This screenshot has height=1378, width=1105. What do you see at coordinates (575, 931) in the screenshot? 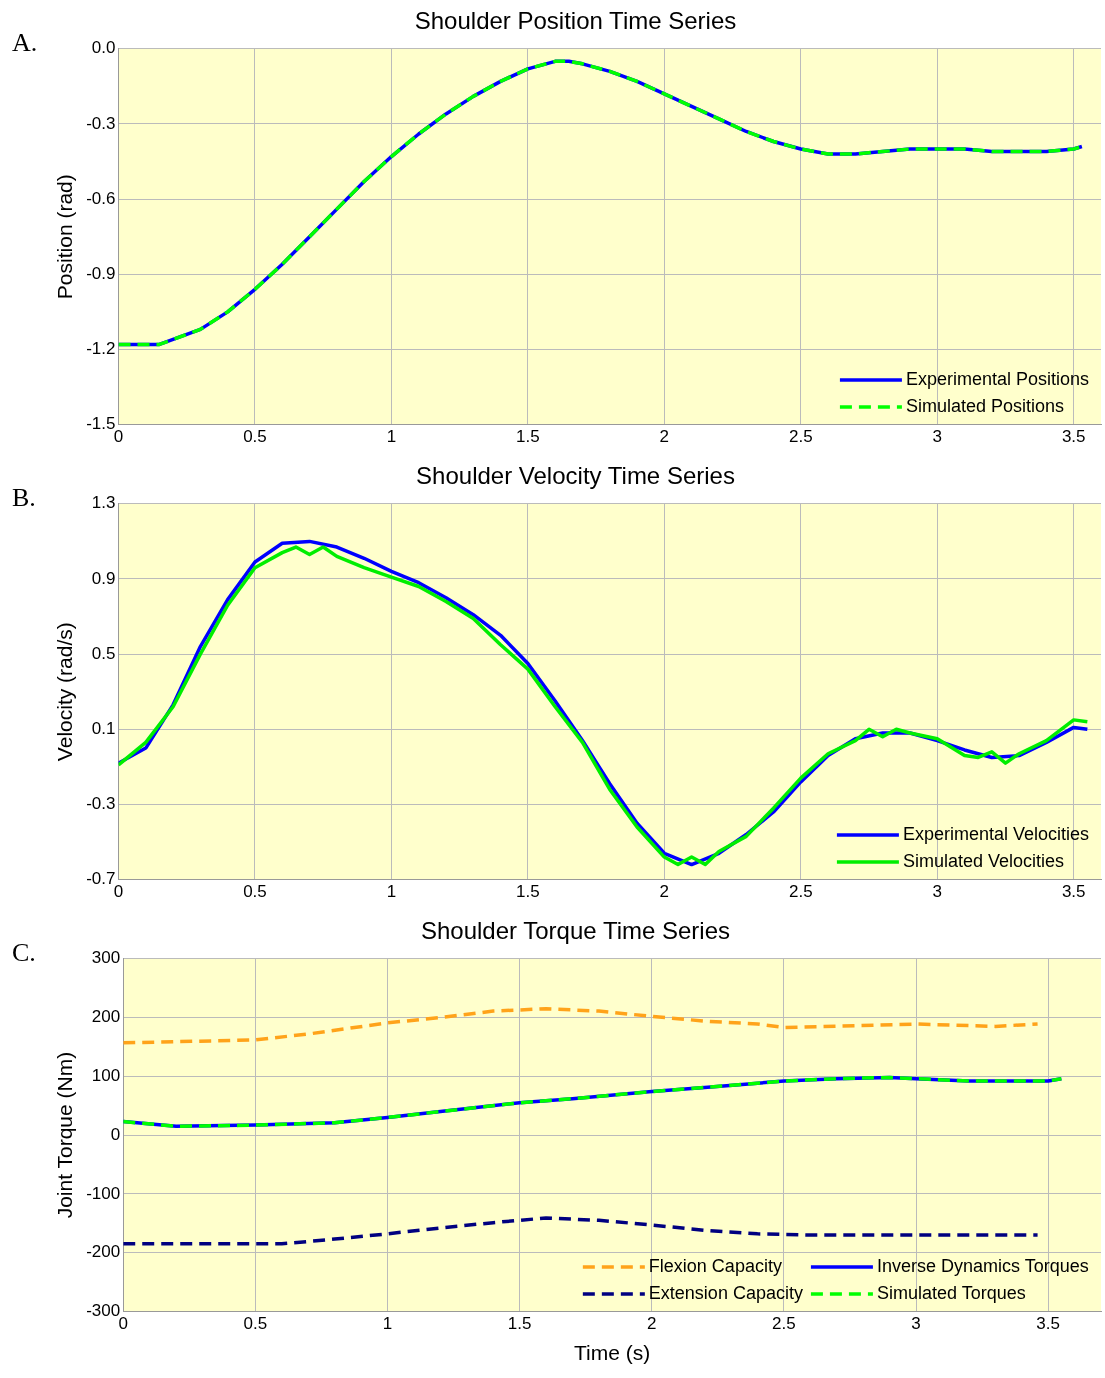
I see `chart-title: Shoulder Torque Time Series` at bounding box center [575, 931].